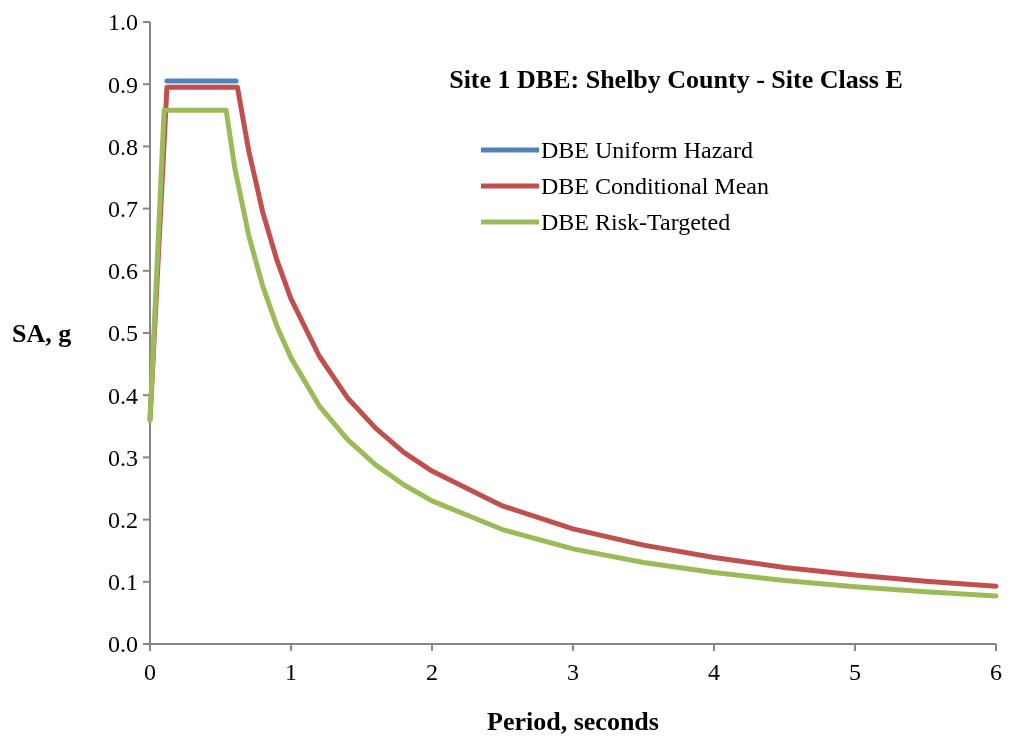  Describe the element at coordinates (42, 334) in the screenshot. I see `y-axis-title: SA, g` at that location.